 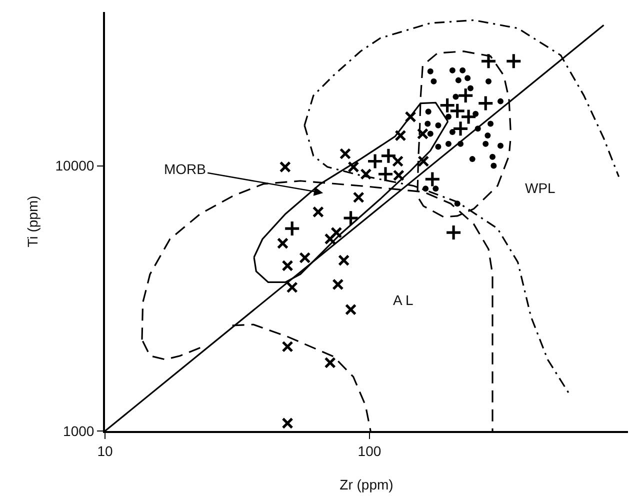 What do you see at coordinates (370, 450) in the screenshot?
I see `x-tick-label: 100` at bounding box center [370, 450].